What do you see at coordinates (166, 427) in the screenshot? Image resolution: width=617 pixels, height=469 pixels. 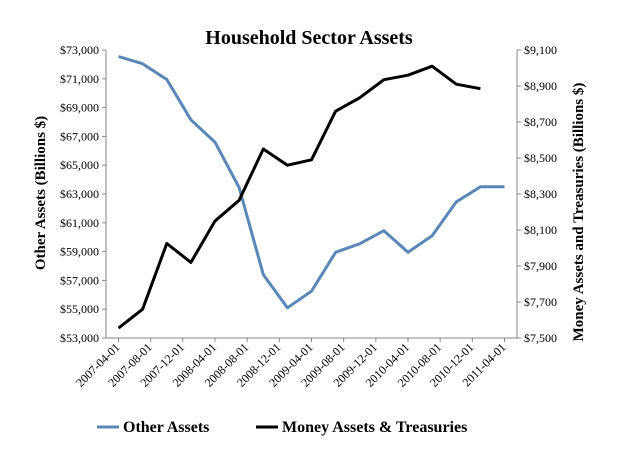 I see `legend-label-other-assets: Other Assets` at bounding box center [166, 427].